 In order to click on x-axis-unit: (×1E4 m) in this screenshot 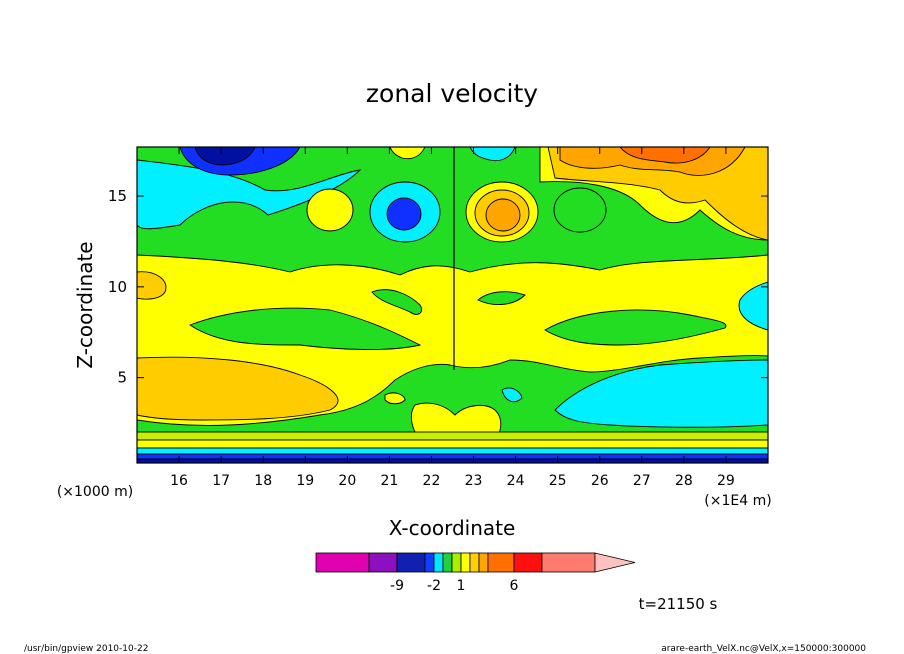, I will do `click(737, 501)`.